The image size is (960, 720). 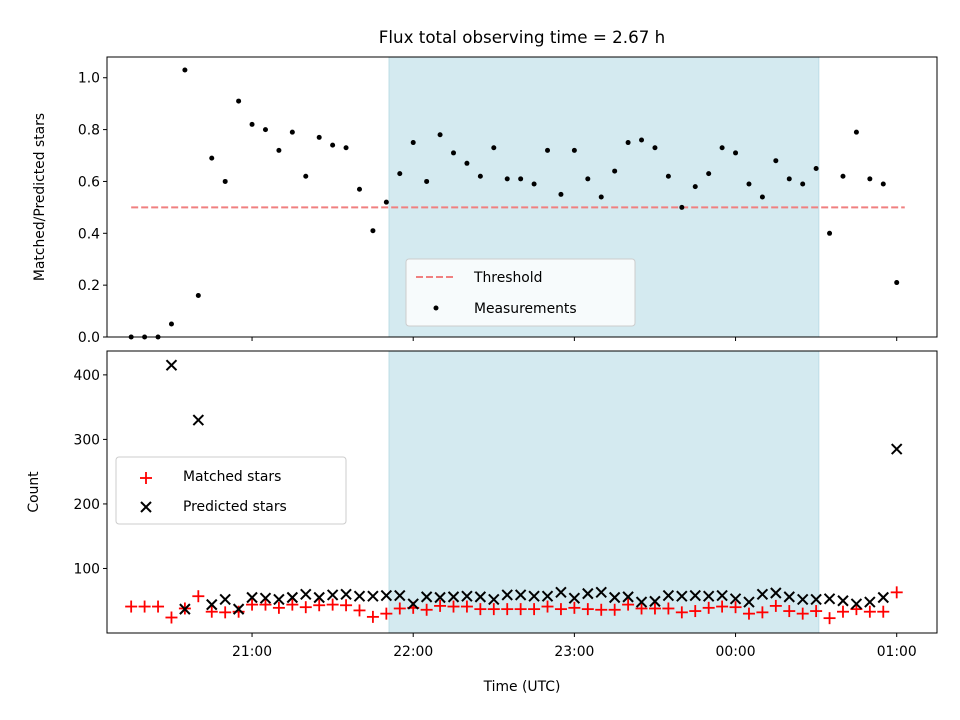 I want to click on ratio-legend-box, so click(x=520, y=292).